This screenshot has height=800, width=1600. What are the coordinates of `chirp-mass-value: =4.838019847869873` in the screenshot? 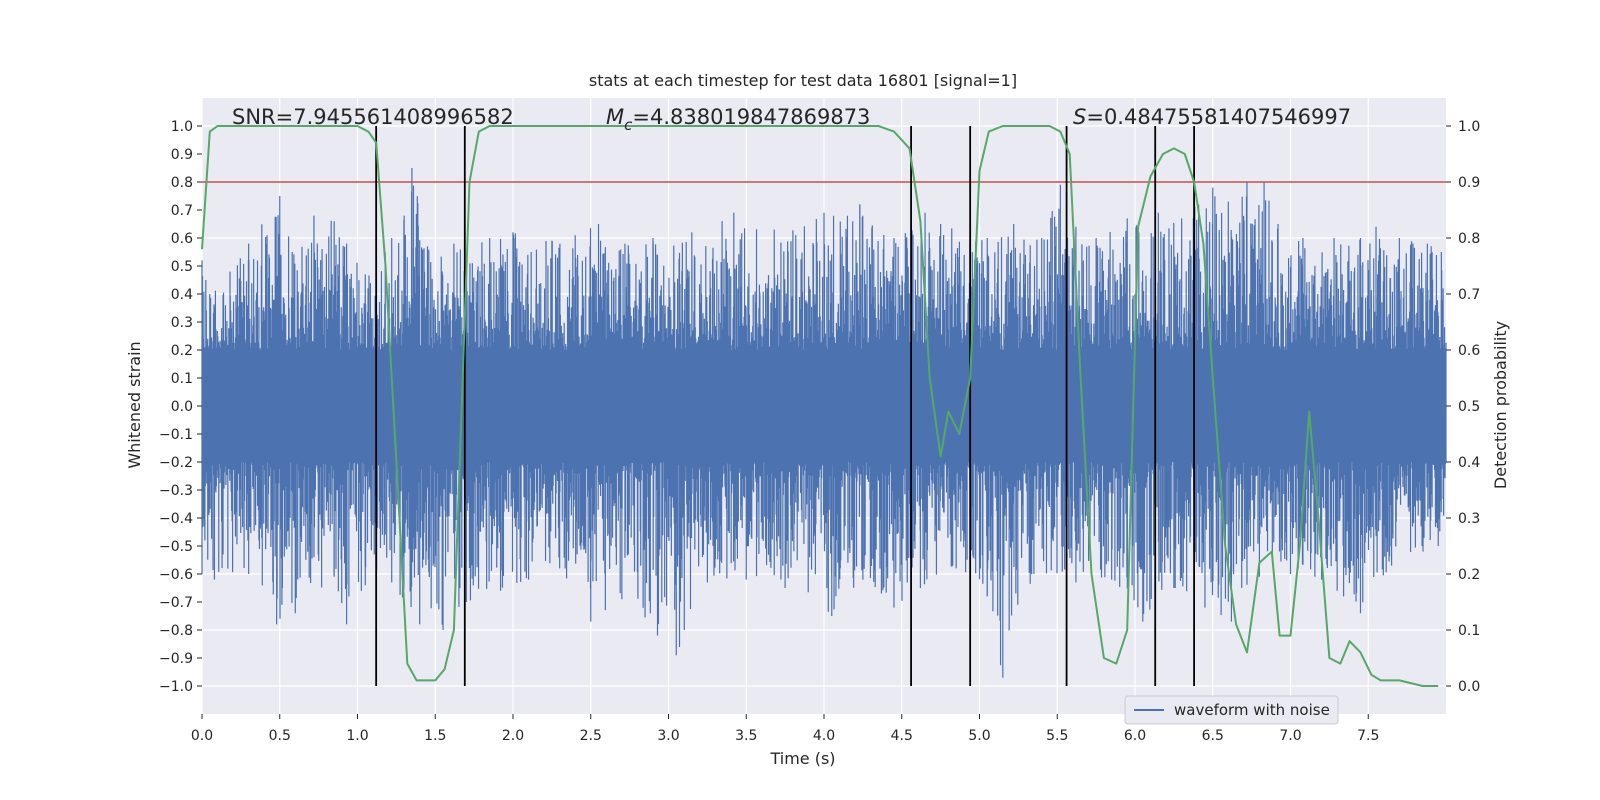 It's located at (751, 117).